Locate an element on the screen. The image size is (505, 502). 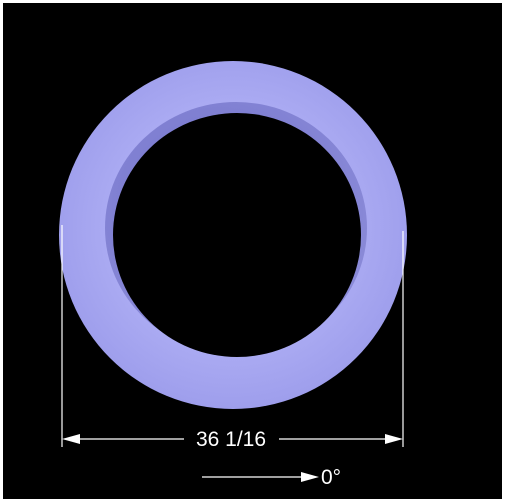
dimension-arrowhead-left is located at coordinates (71, 439).